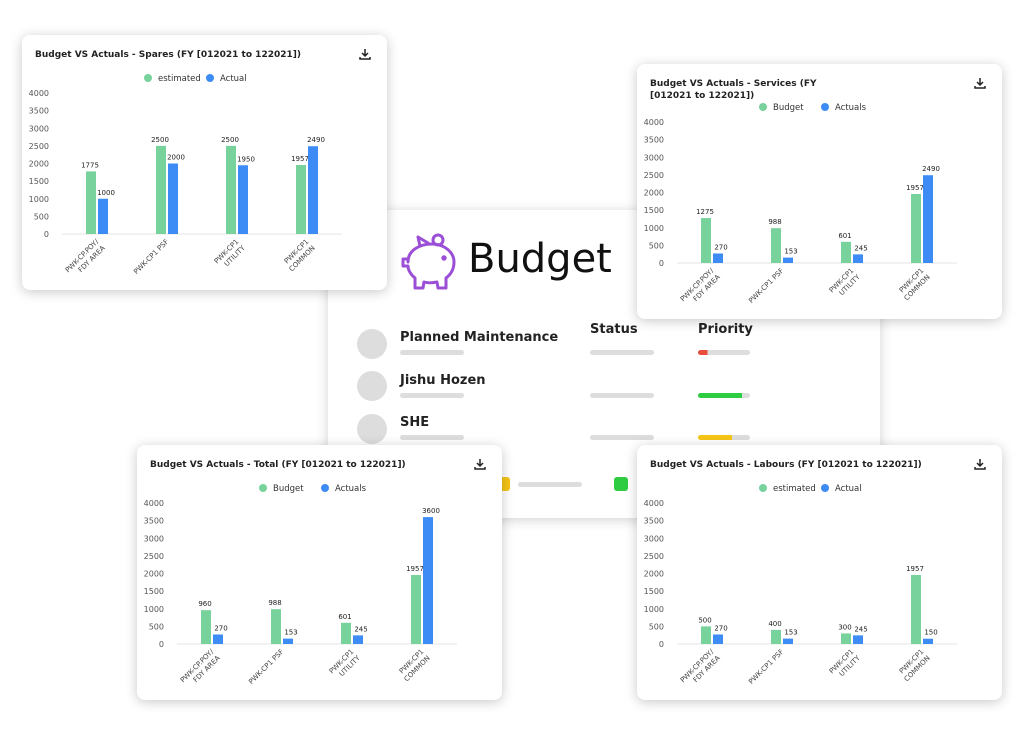  Describe the element at coordinates (540, 259) in the screenshot. I see `card-title: Budget` at that location.